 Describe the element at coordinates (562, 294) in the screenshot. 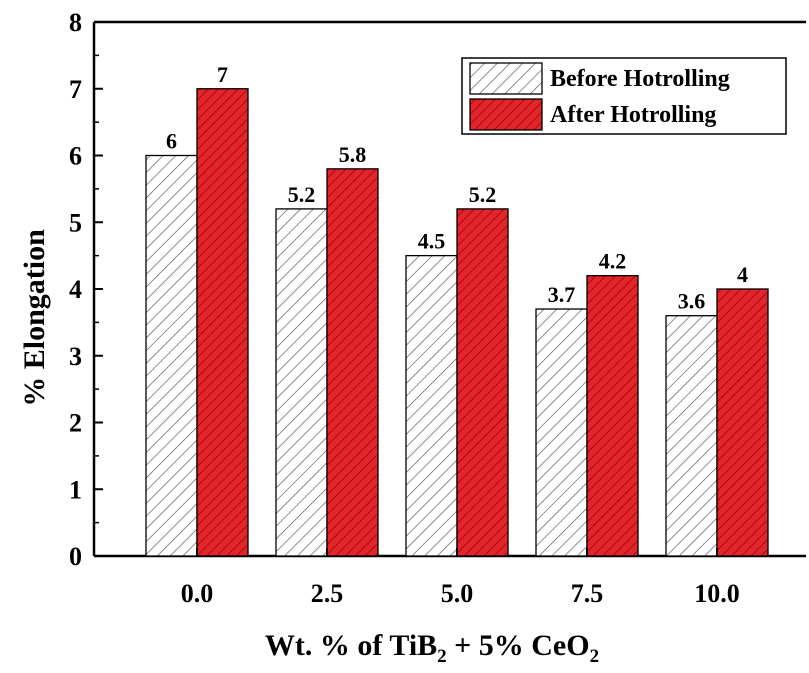

I see `data-label-before-7.5: 3.7` at that location.